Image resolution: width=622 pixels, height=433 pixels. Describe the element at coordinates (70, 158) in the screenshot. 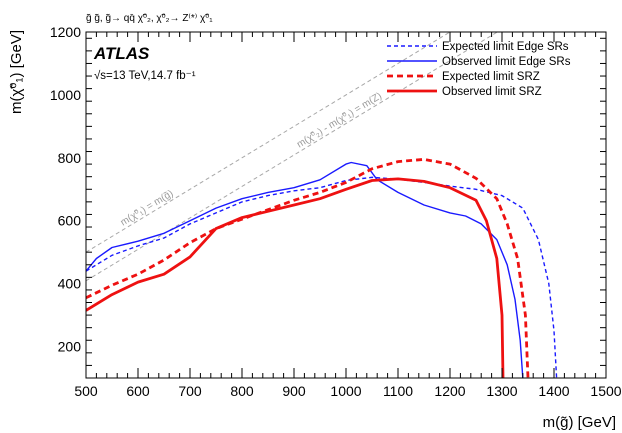

I see `y-tick-label: 800` at that location.